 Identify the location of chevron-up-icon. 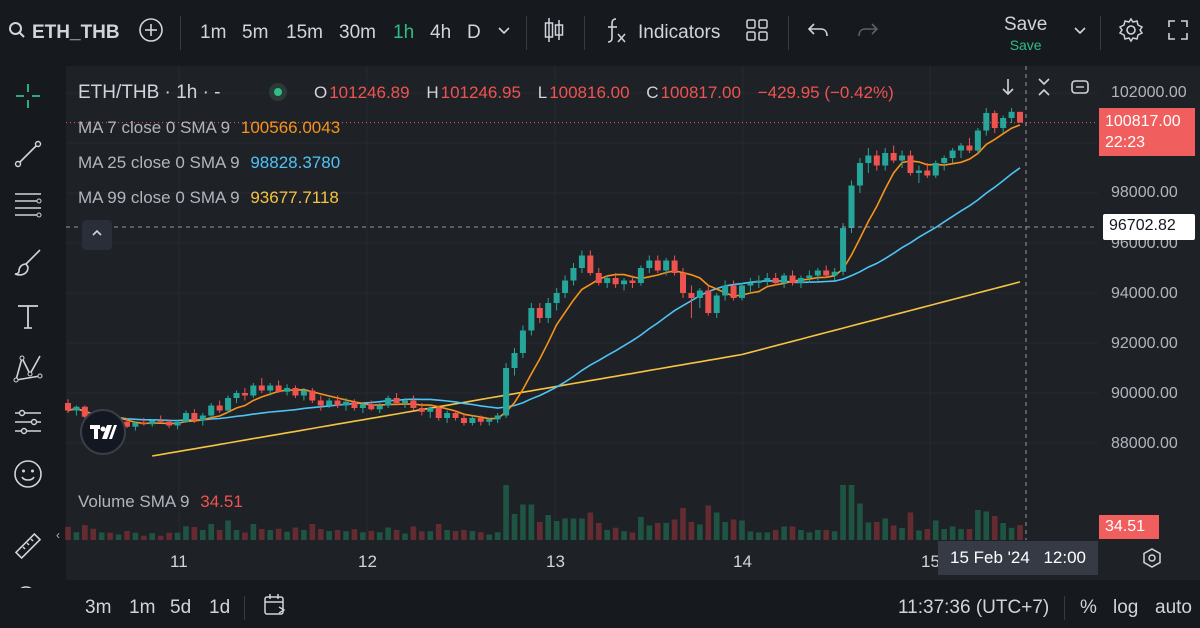
(97, 235).